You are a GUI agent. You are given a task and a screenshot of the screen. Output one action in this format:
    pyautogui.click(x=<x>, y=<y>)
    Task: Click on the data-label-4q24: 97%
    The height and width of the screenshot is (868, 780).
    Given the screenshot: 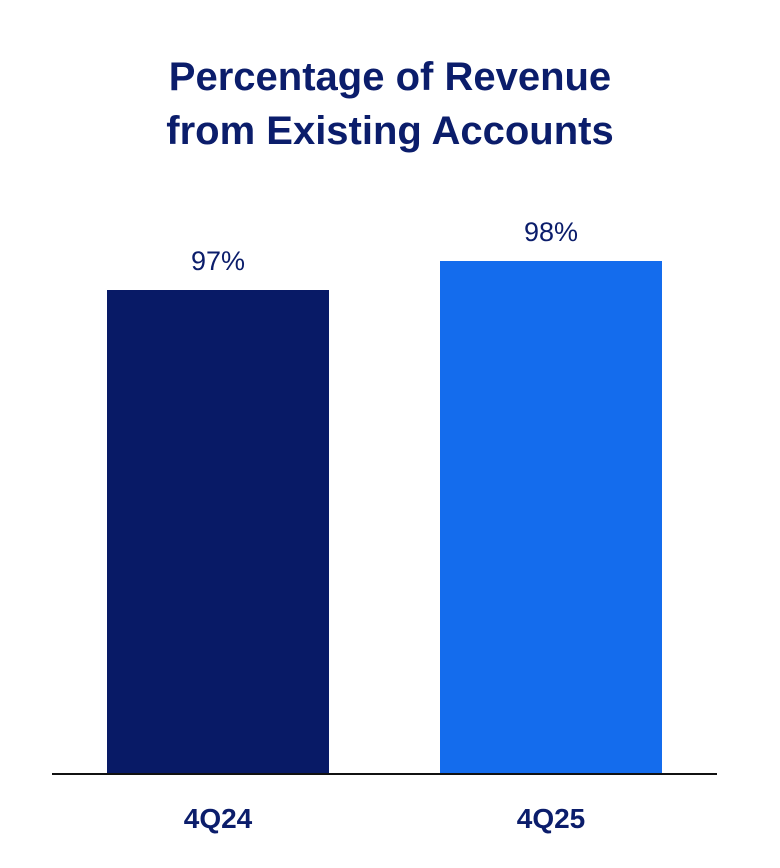 What is the action you would take?
    pyautogui.click(x=218, y=261)
    